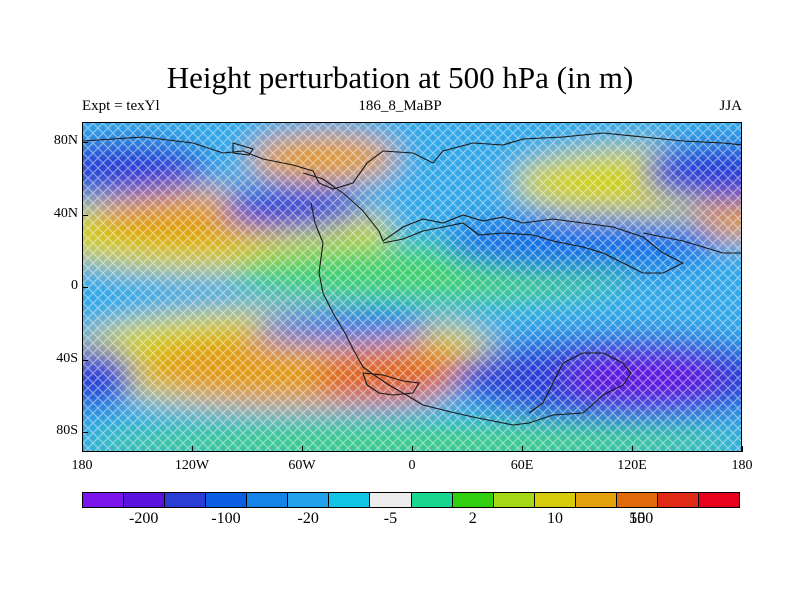 The height and width of the screenshot is (600, 800). I want to click on lon-label-120E: 120E, so click(632, 465).